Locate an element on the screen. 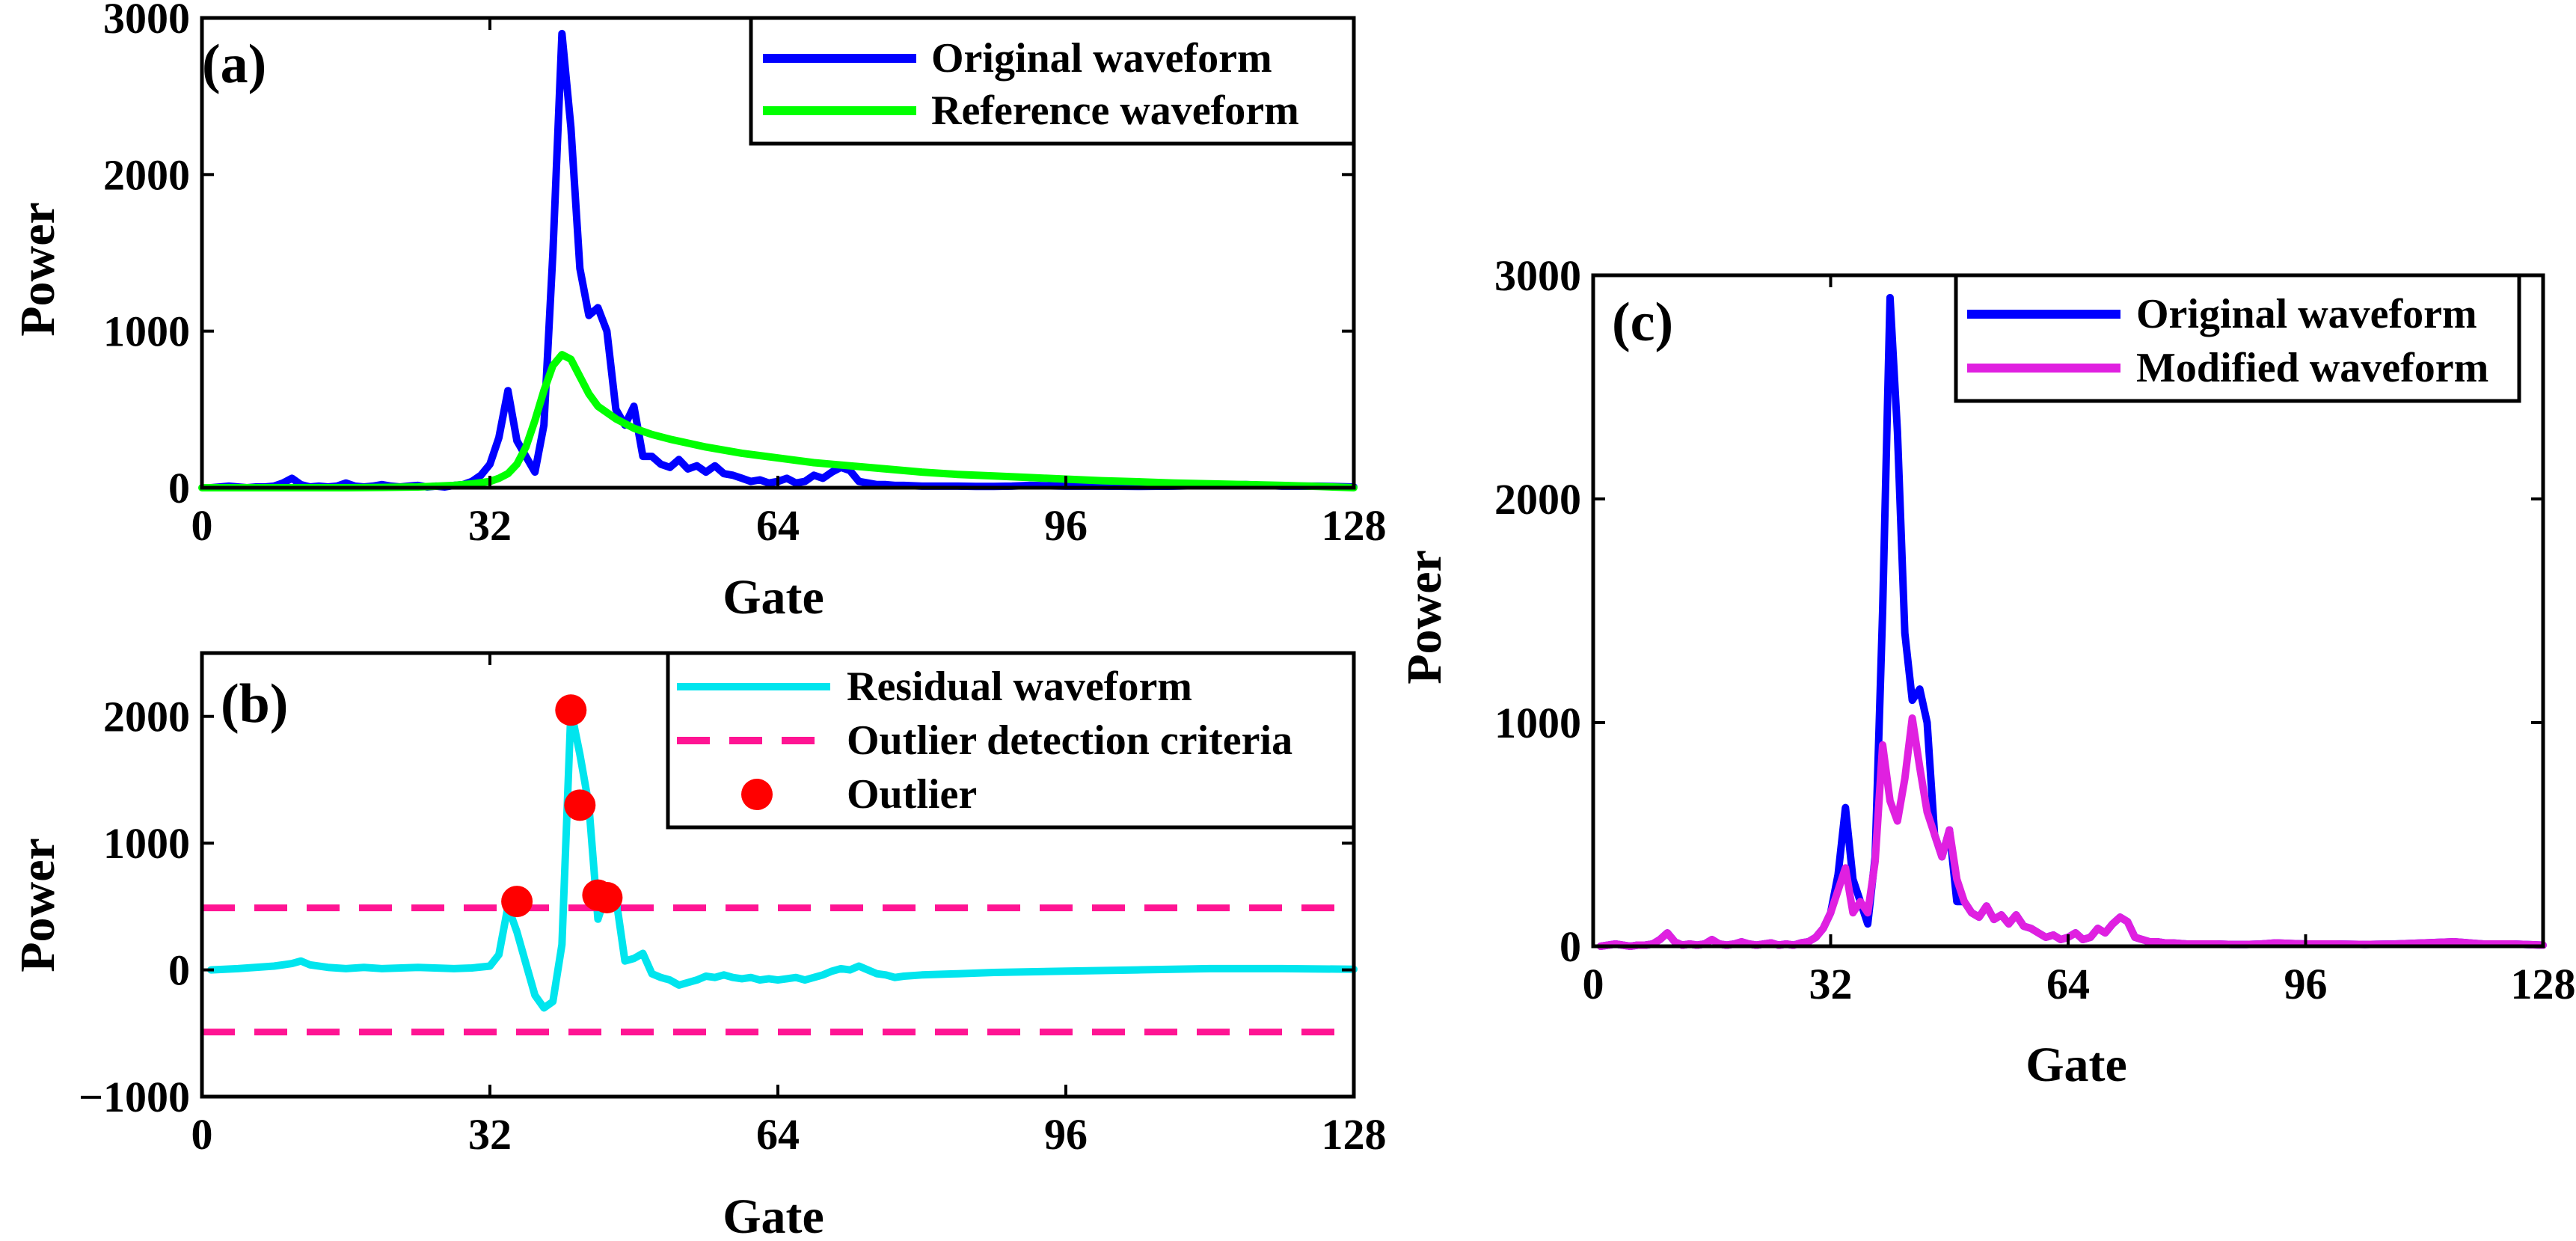 This screenshot has width=2576, height=1241. panel-a-xtick-label: 128 is located at coordinates (1354, 525).